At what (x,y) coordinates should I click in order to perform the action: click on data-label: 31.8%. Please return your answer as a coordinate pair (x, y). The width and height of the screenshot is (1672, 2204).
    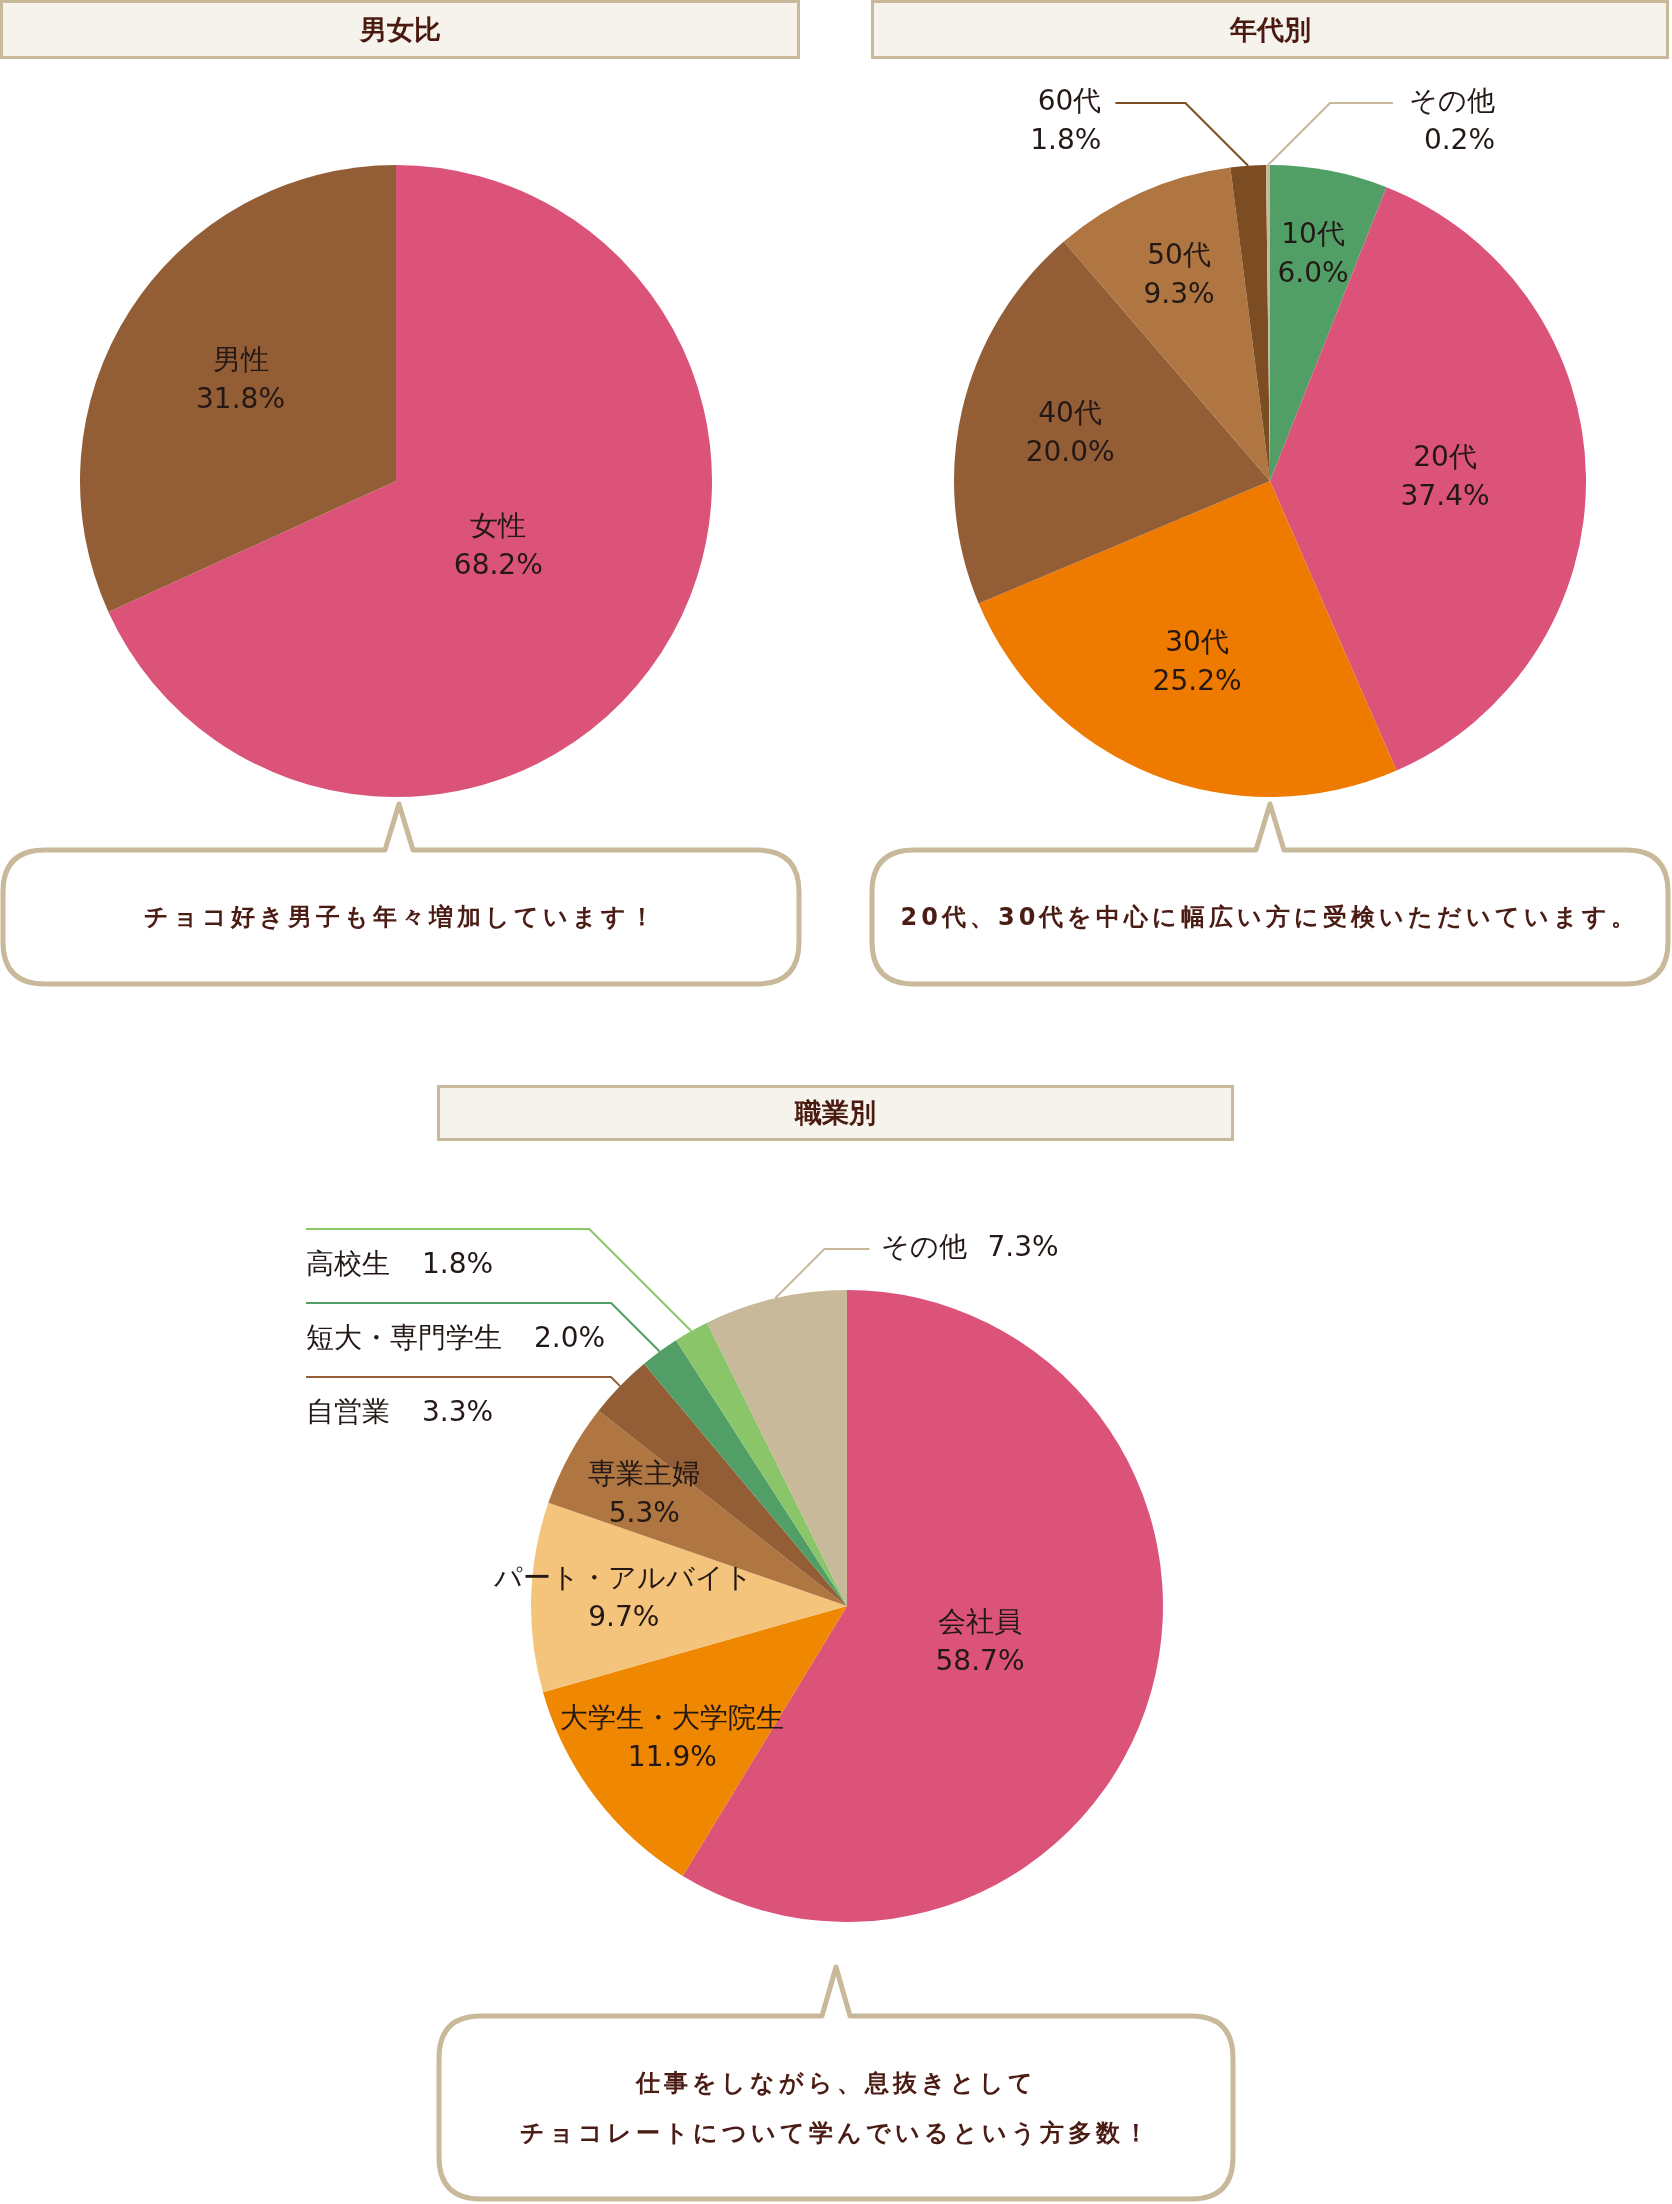
    Looking at the image, I should click on (240, 398).